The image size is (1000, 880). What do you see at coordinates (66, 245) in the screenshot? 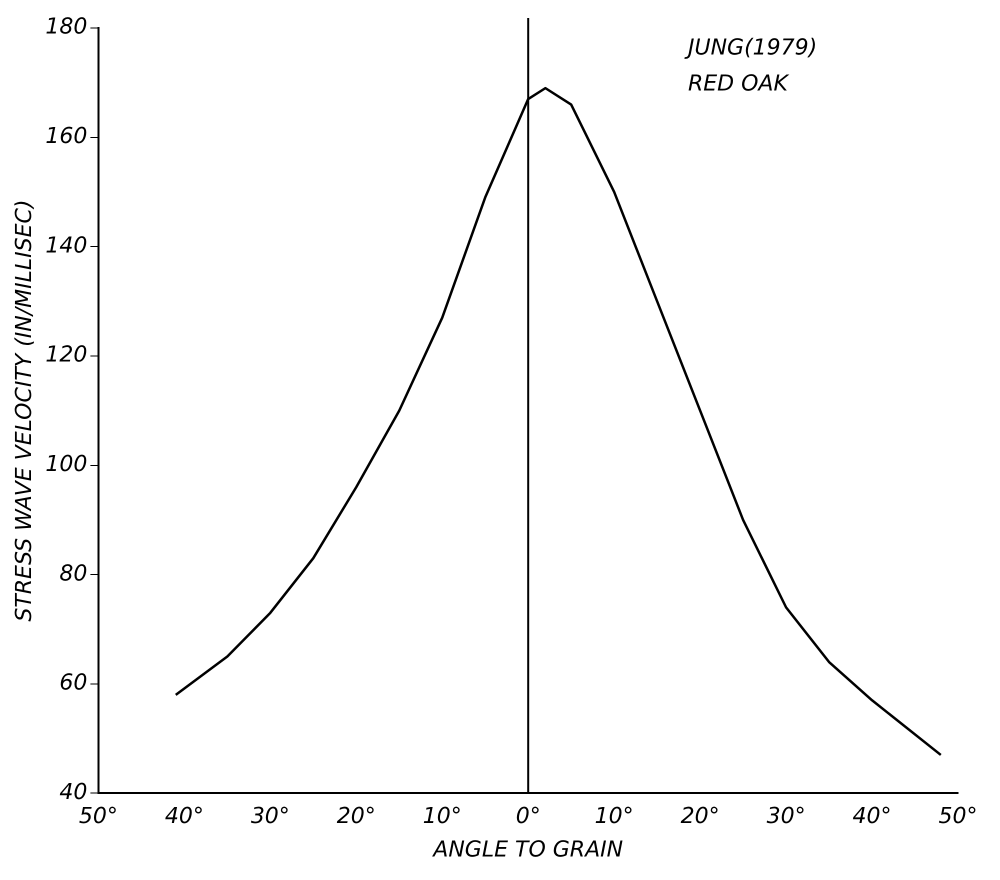
I see `y-tick-label: 140` at bounding box center [66, 245].